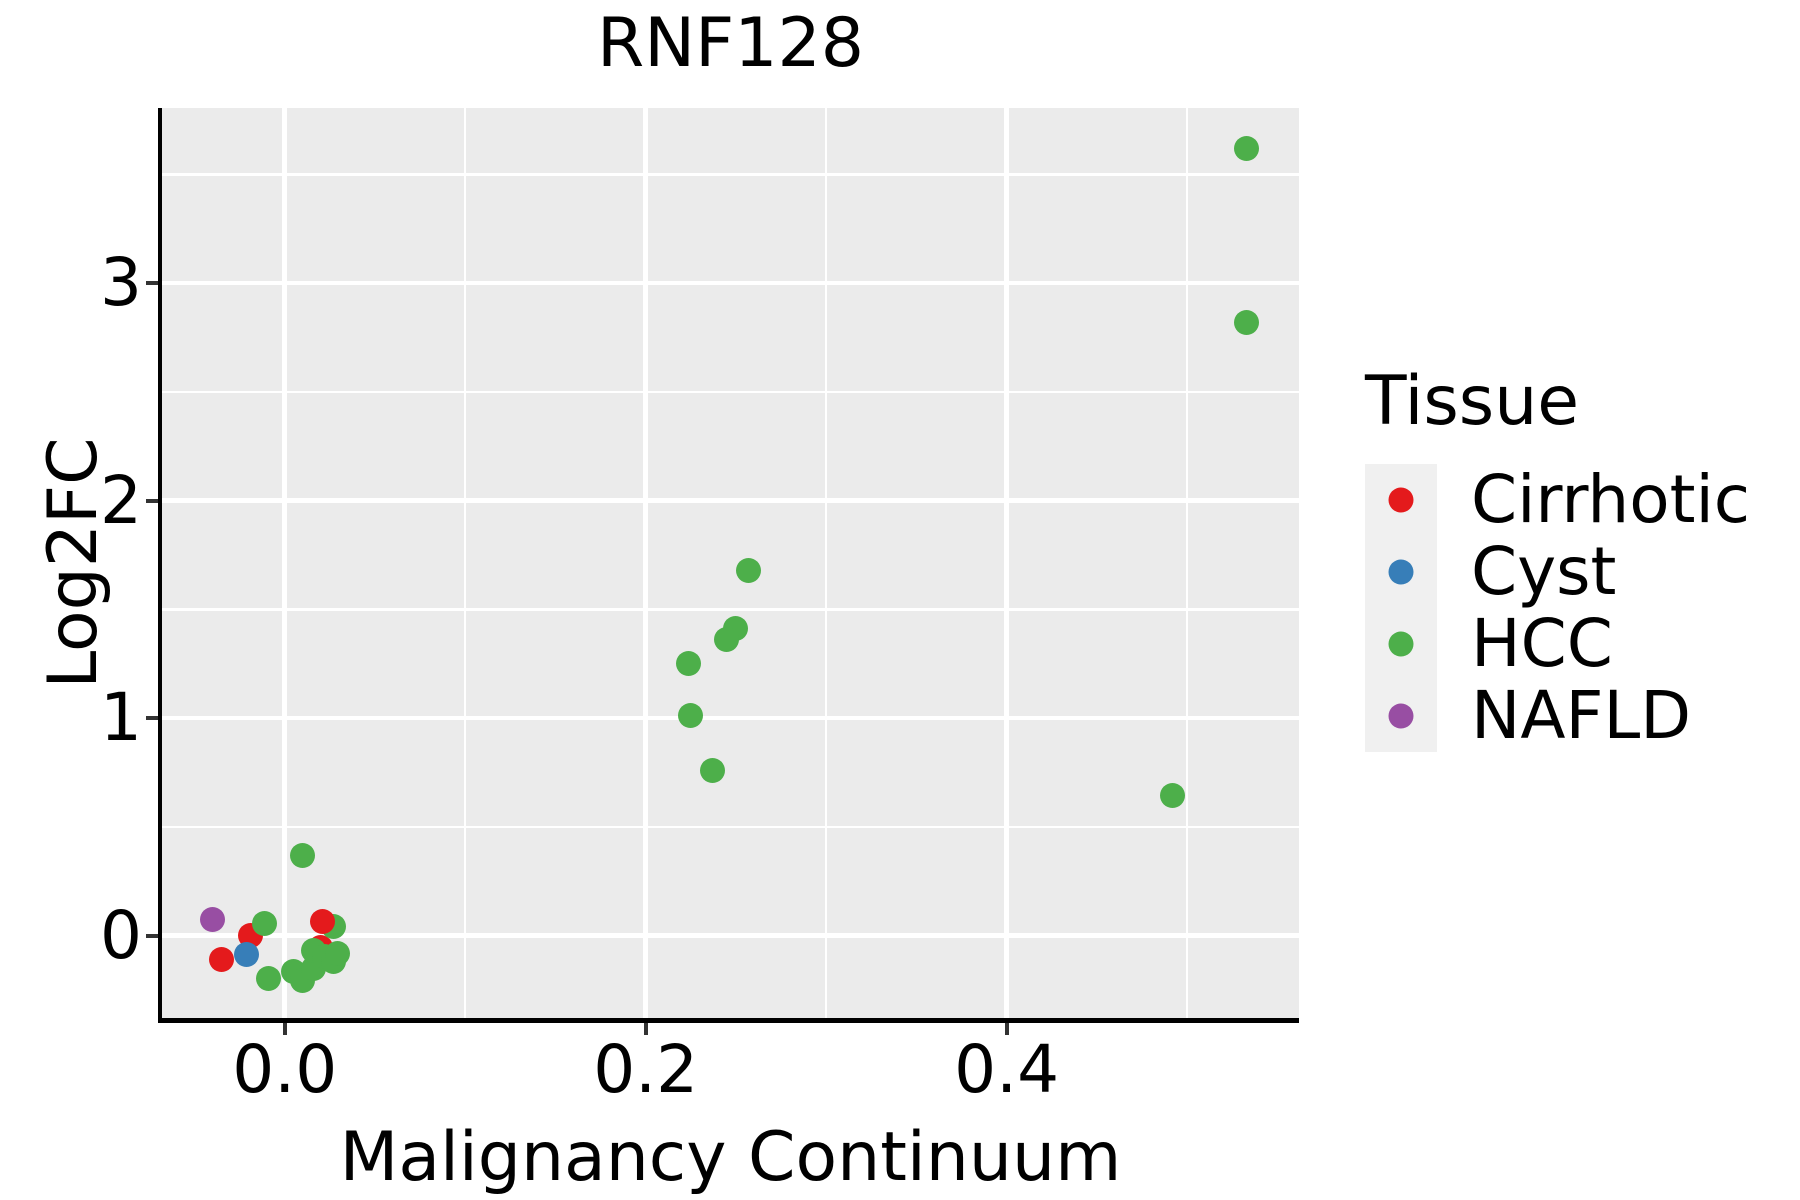 This screenshot has height=1200, width=1800. What do you see at coordinates (730, 1157) in the screenshot?
I see `x-axis-label: Malignancy Continuum` at bounding box center [730, 1157].